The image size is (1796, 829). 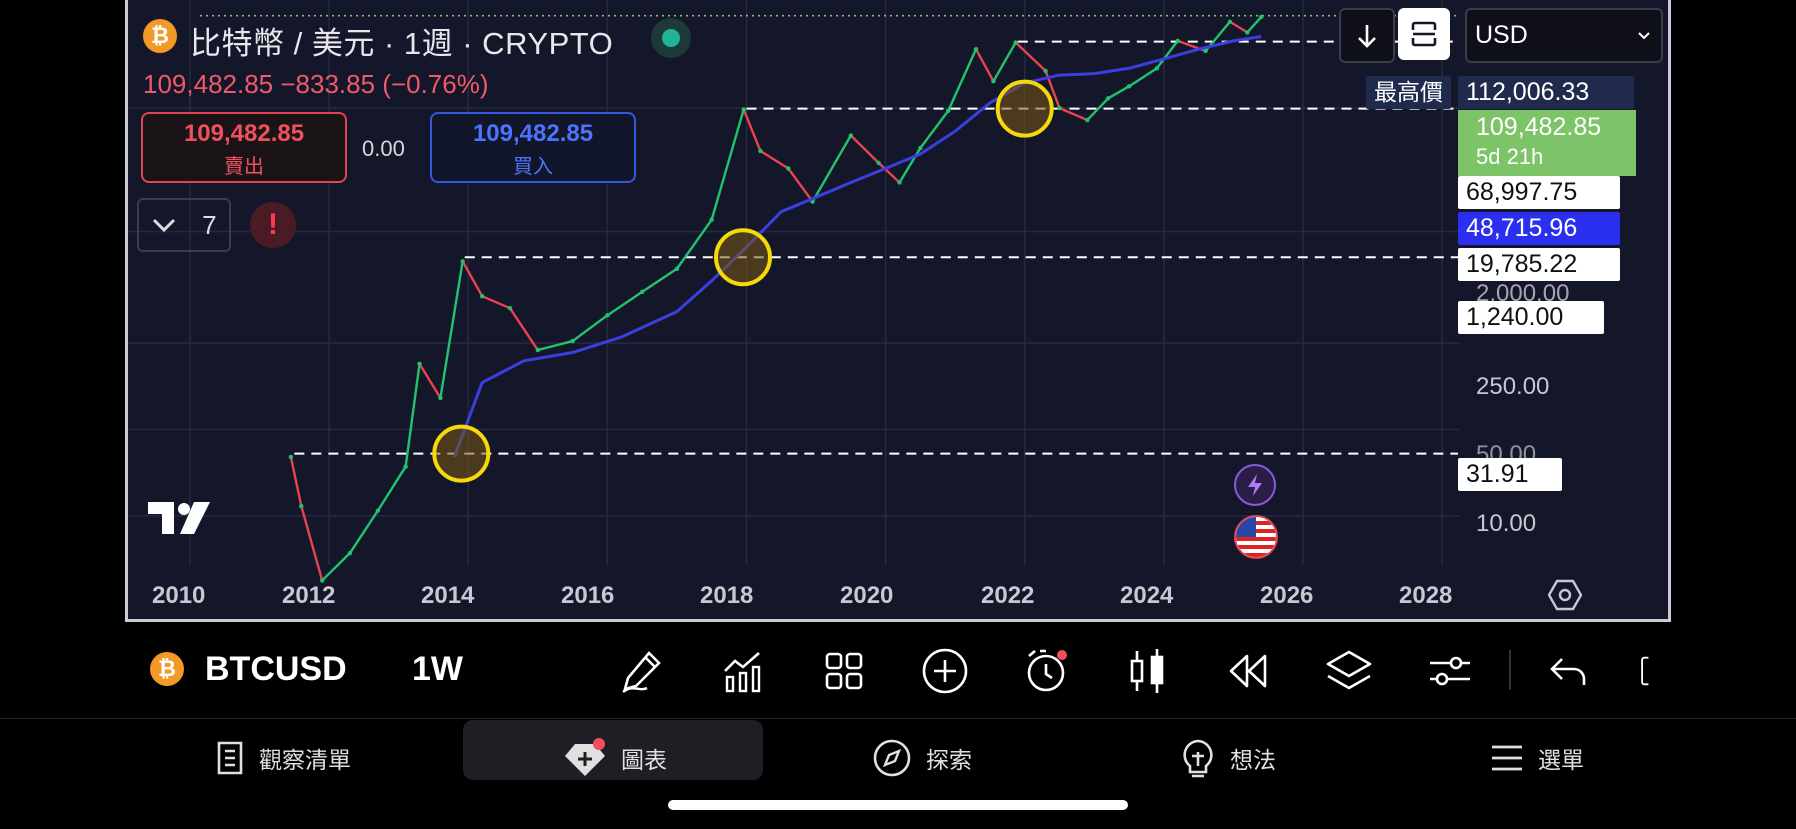 I want to click on alert-button, so click(x=1046, y=671).